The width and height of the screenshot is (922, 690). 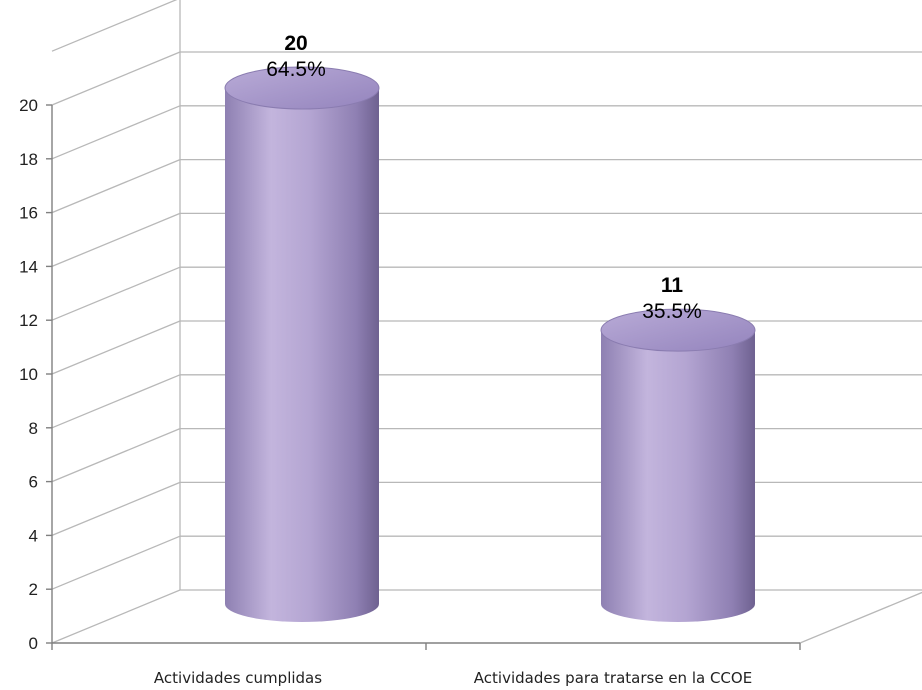 What do you see at coordinates (28, 320) in the screenshot?
I see `y-tick-label: 12` at bounding box center [28, 320].